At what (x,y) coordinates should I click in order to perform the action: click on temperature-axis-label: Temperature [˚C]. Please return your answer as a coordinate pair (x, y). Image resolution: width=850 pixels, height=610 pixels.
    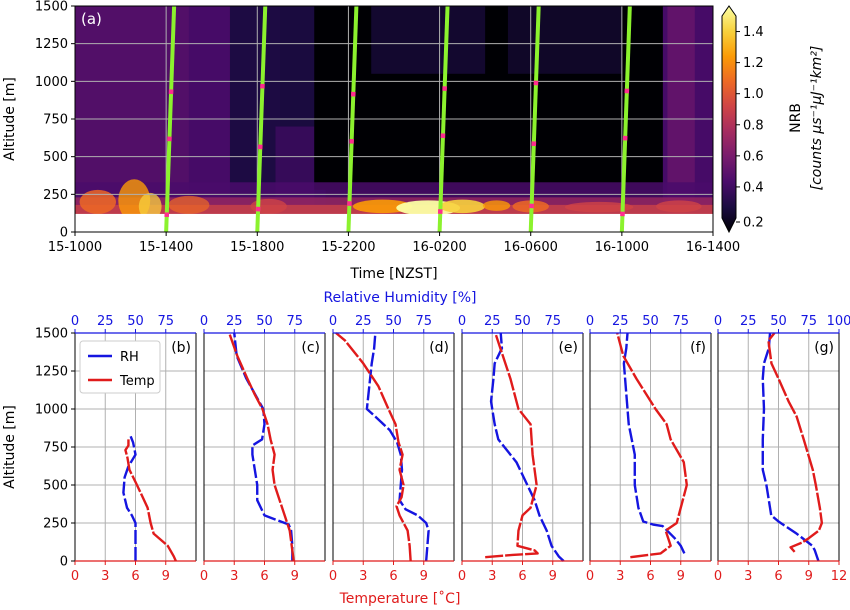
    Looking at the image, I should click on (400, 598).